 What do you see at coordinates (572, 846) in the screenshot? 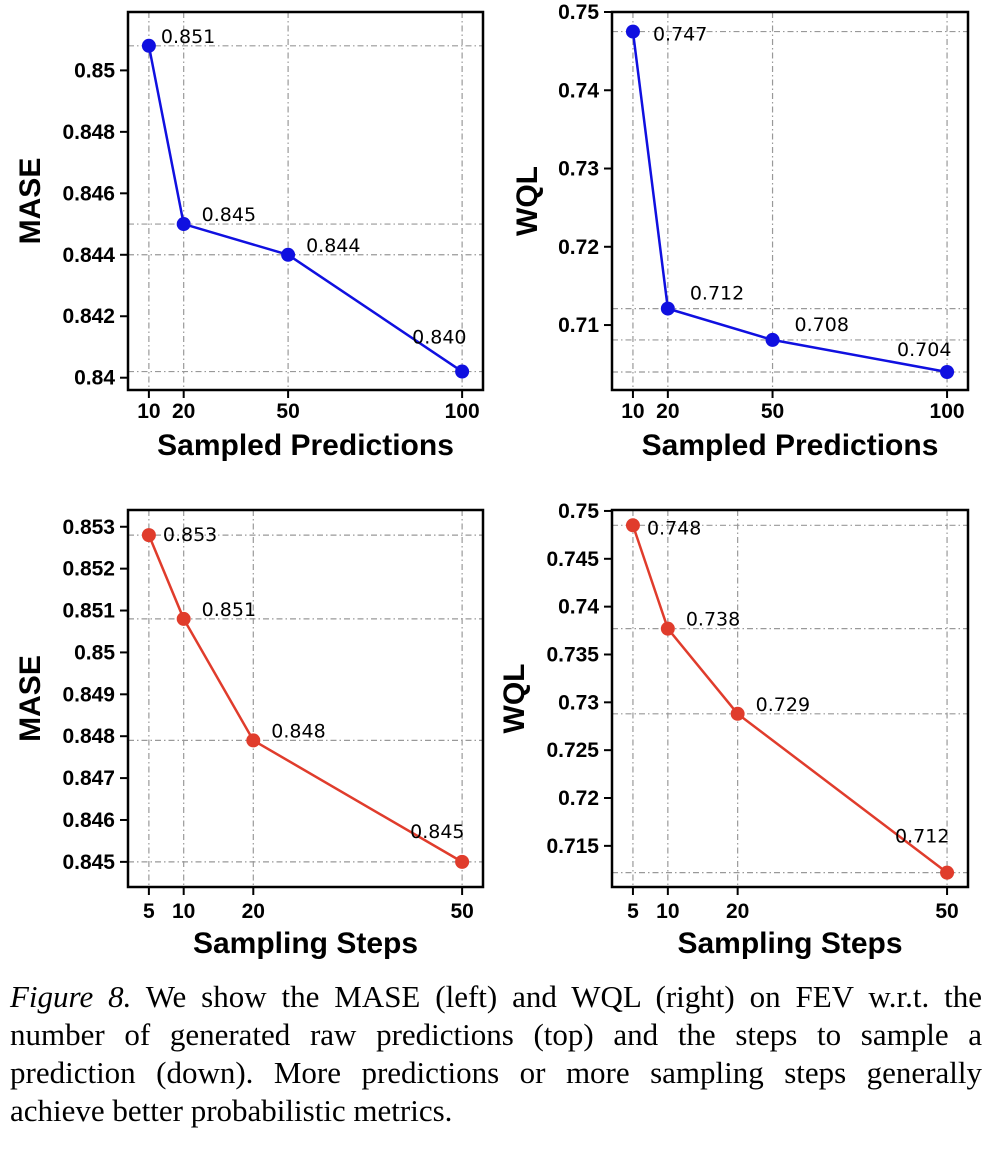
I see `y-tick-label: 0.715` at bounding box center [572, 846].